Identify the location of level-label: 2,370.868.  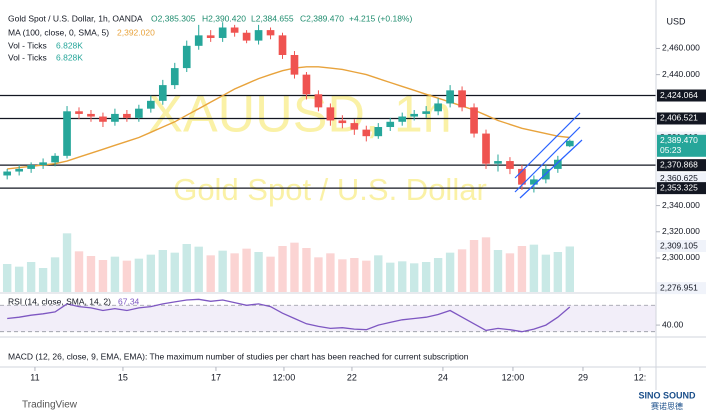
(679, 164).